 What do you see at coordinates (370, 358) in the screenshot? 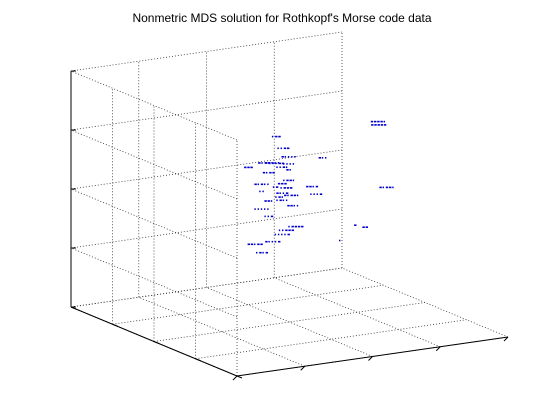
I see `x-axis-tick` at bounding box center [370, 358].